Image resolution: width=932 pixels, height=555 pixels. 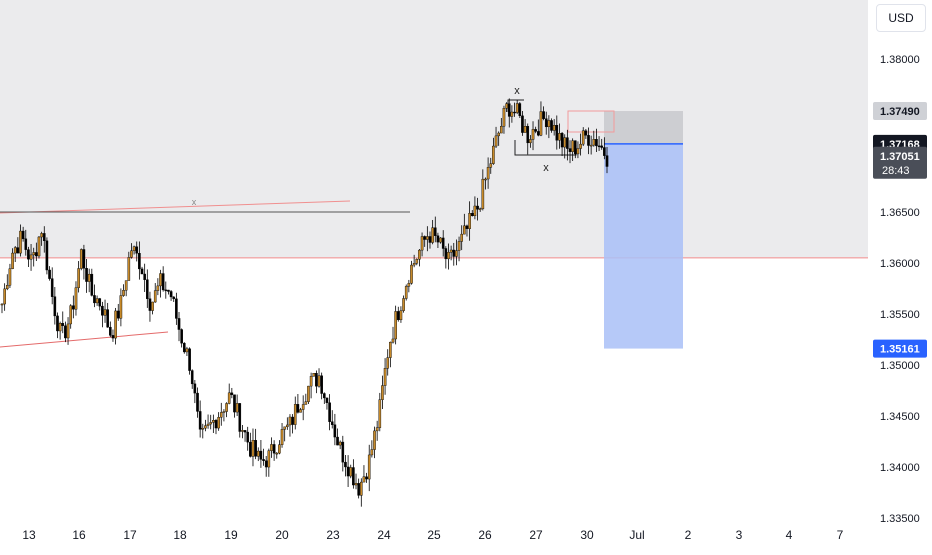 I want to click on price-label-text: 1.37490, so click(x=900, y=112).